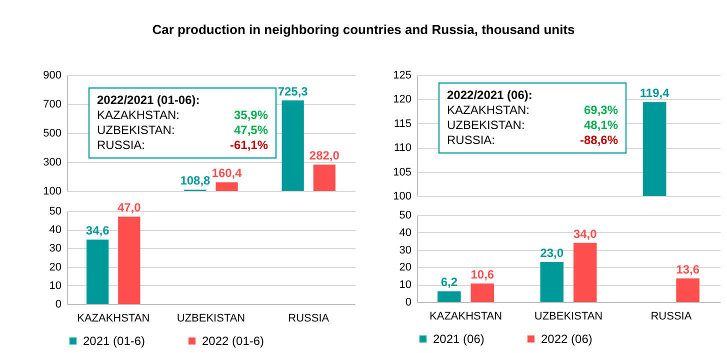  I want to click on annotation: 2022/2021 (01-06):, so click(148, 100).